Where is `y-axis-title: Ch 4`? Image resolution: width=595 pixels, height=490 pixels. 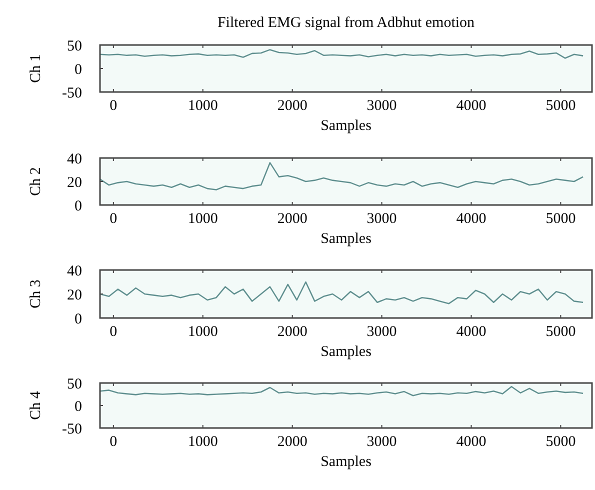
y-axis-title: Ch 4 is located at coordinates (36, 405).